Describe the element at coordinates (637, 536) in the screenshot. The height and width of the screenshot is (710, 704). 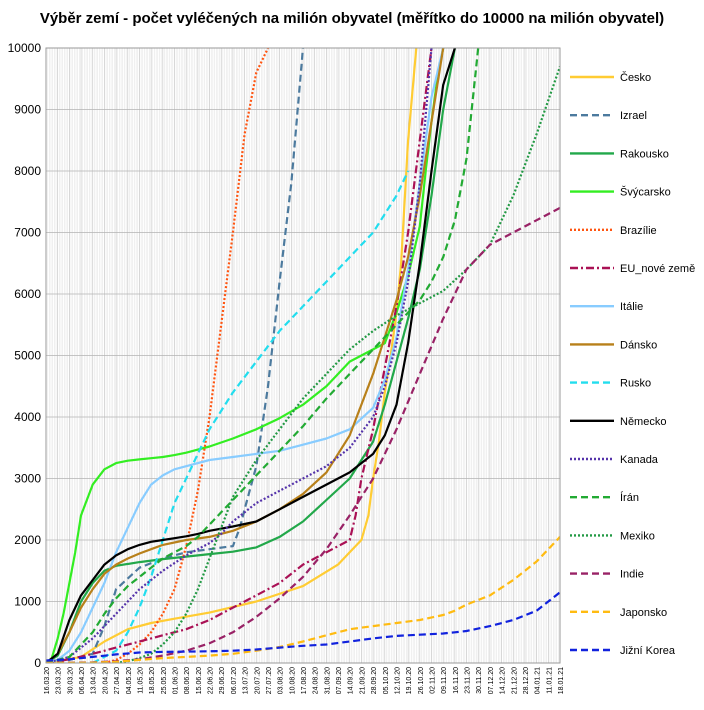
I see `legend-label: Mexiko` at that location.